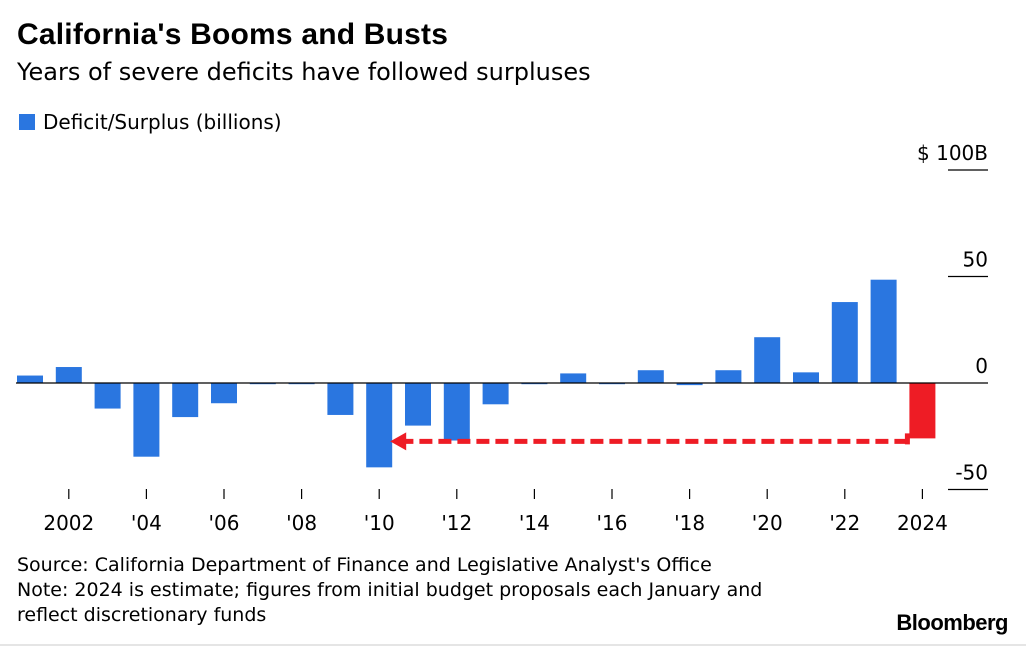  What do you see at coordinates (185, 400) in the screenshot?
I see `bar-2005` at bounding box center [185, 400].